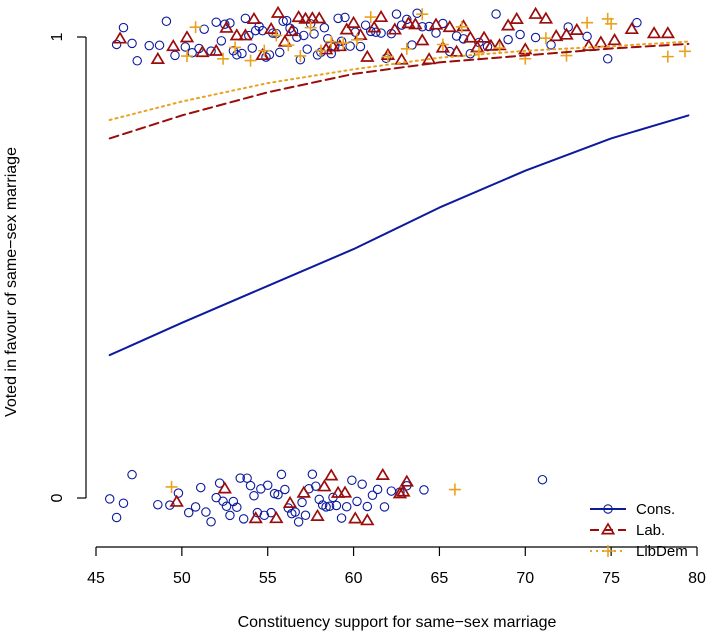 This screenshot has height=635, width=706. I want to click on x-tick-label: 70, so click(525, 578).